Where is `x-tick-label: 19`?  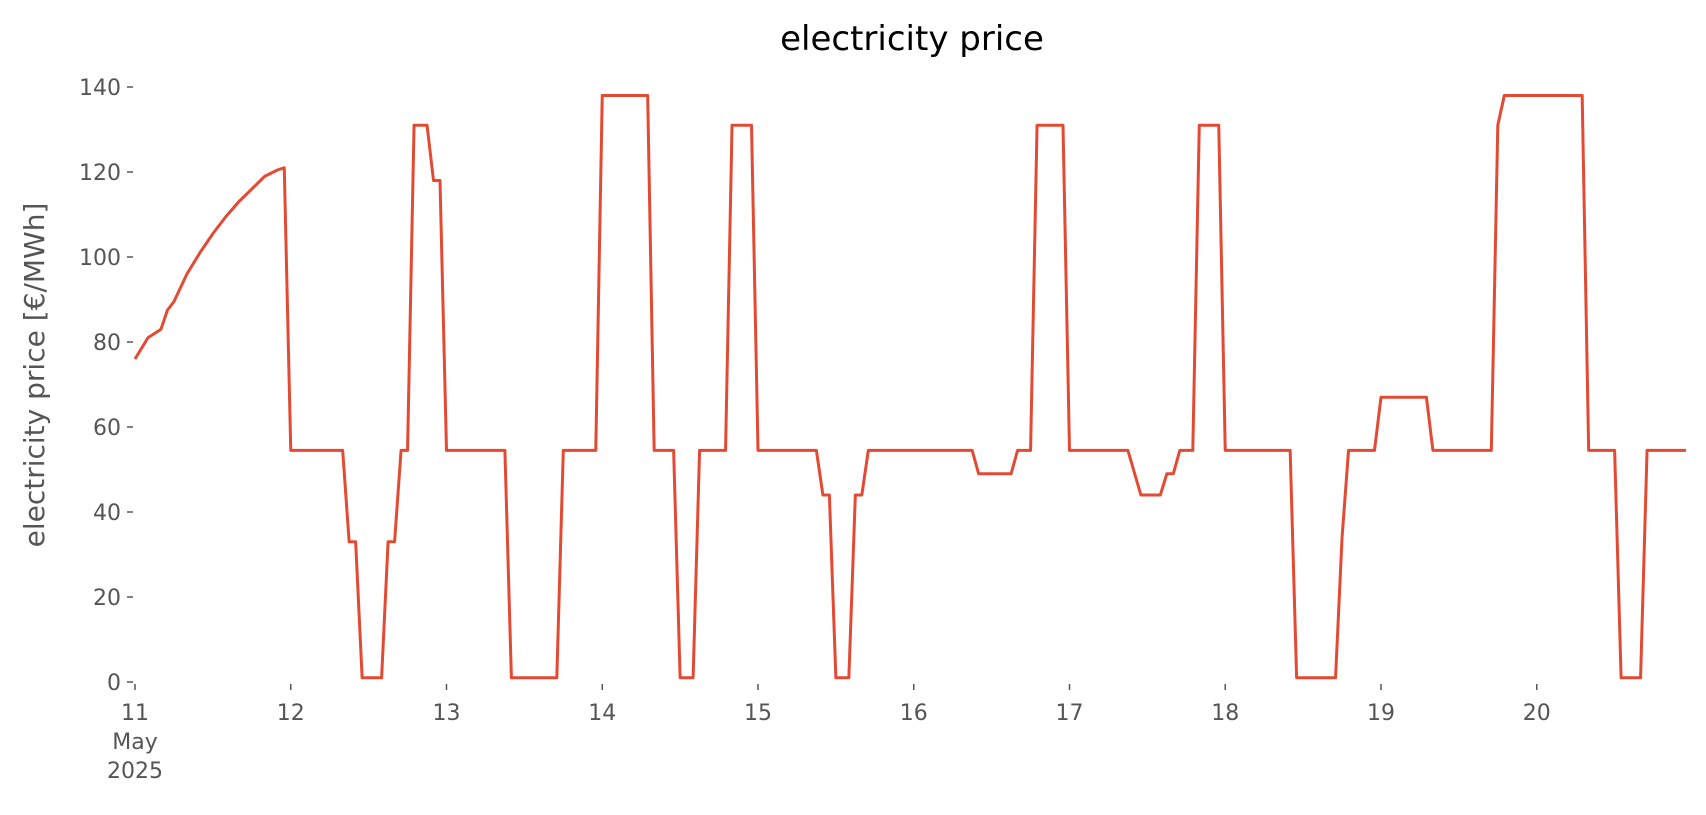 x-tick-label: 19 is located at coordinates (1381, 713).